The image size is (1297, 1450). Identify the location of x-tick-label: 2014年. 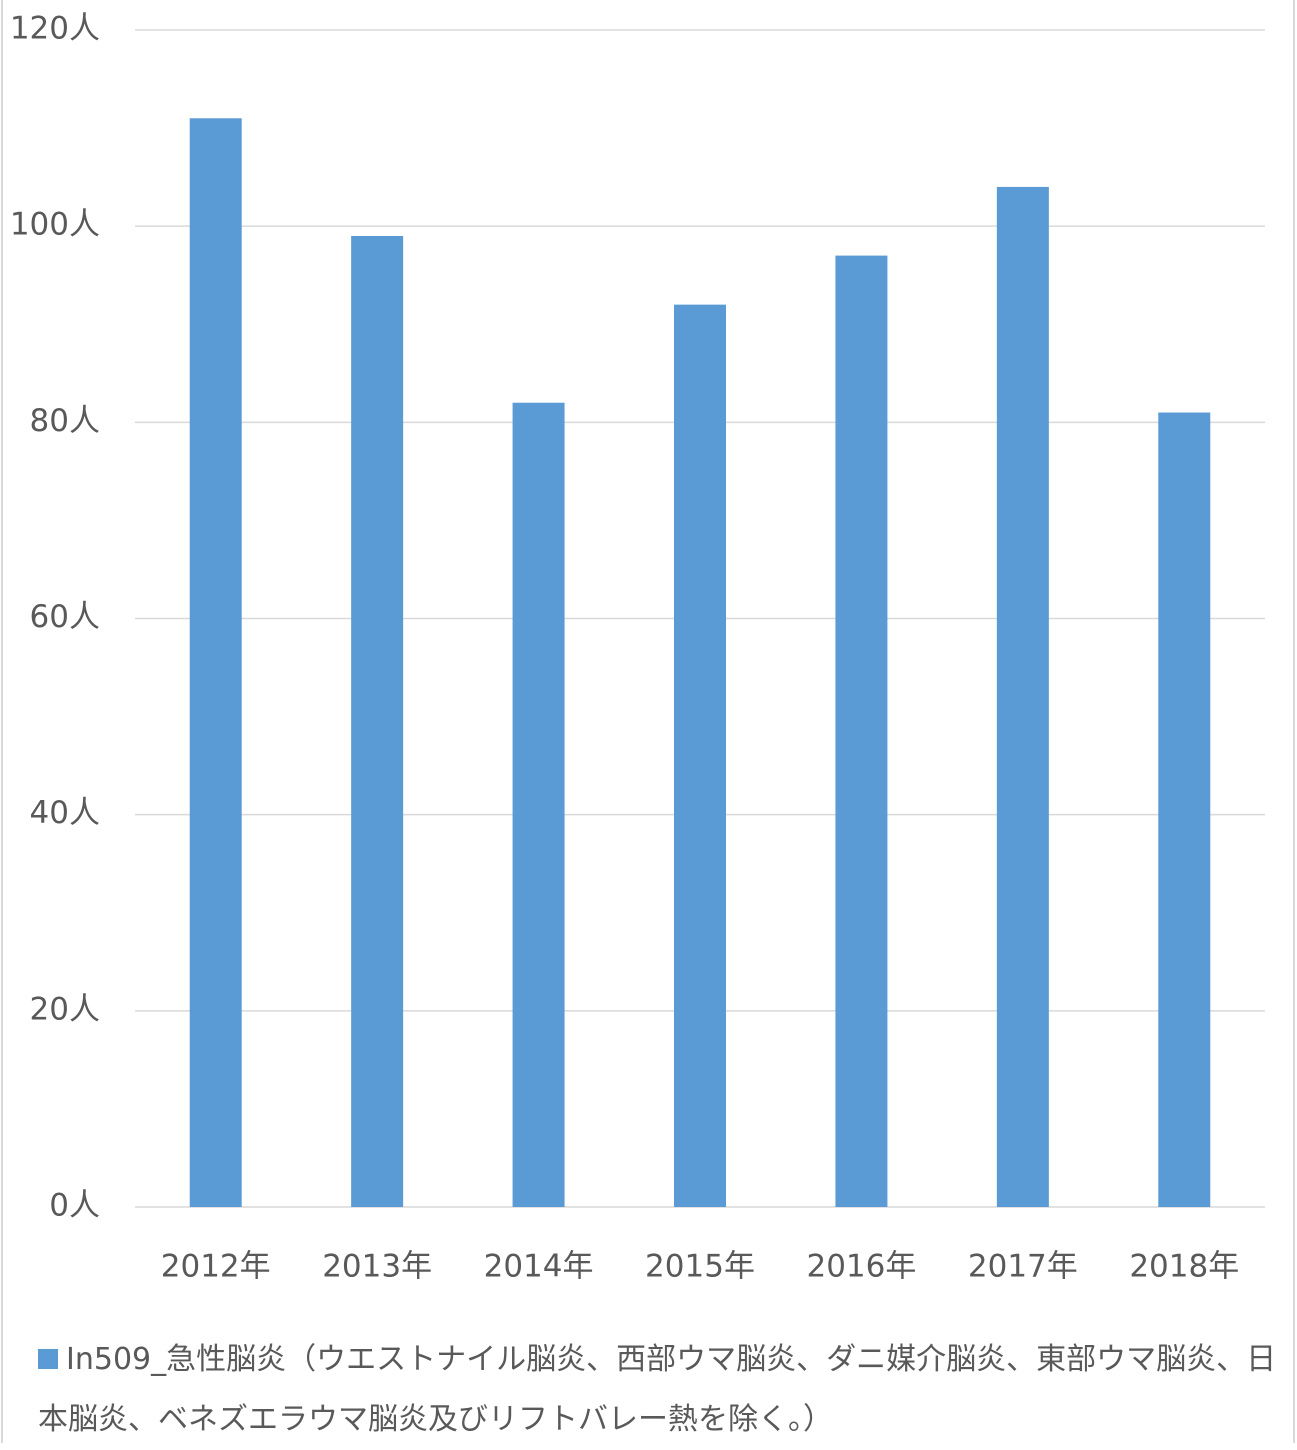
(539, 1267).